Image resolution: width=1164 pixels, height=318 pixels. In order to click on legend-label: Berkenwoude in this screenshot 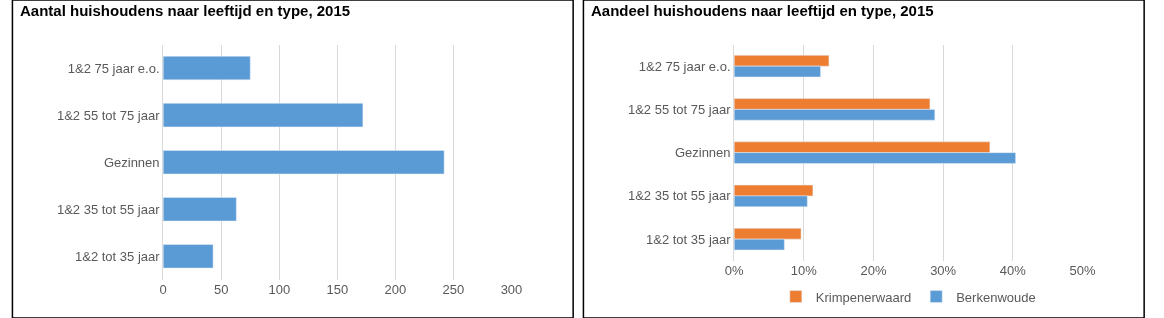, I will do `click(996, 297)`.